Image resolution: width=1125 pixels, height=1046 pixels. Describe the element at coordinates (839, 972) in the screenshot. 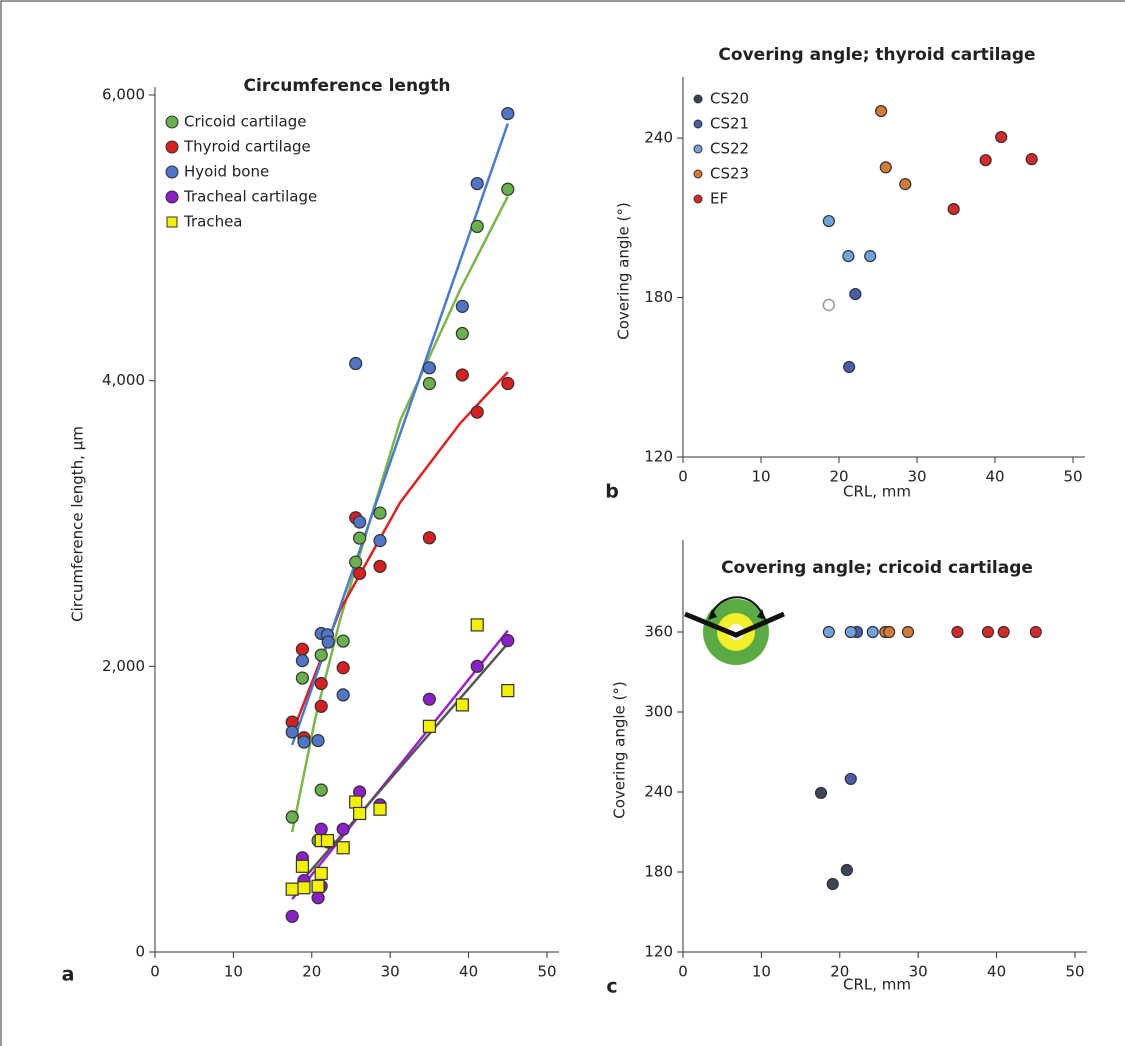

I see `x-tick-label: 20` at that location.